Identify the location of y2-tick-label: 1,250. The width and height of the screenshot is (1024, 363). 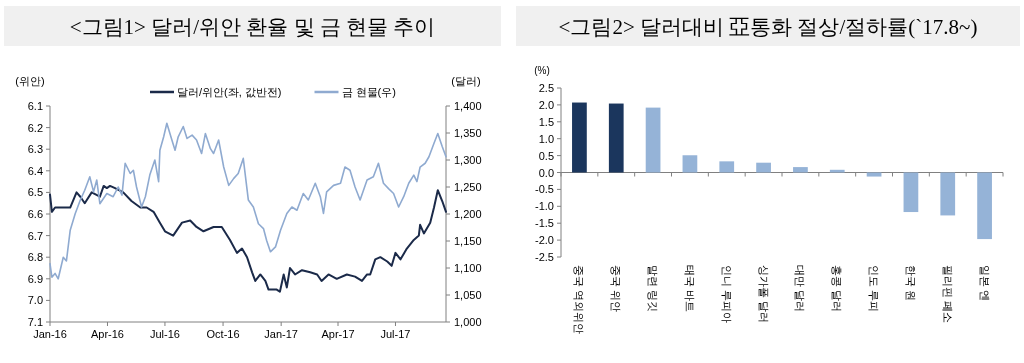
(468, 187).